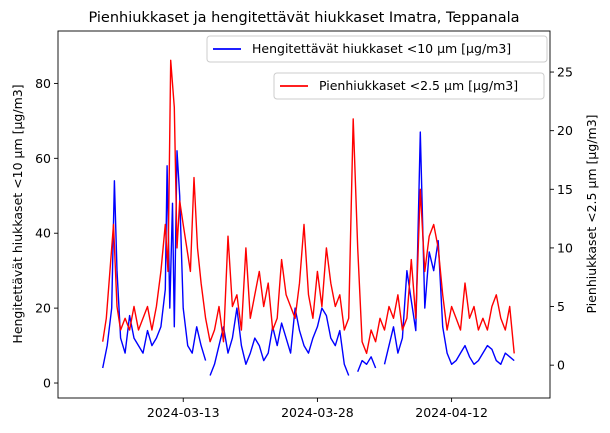 This screenshot has height=433, width=610. Describe the element at coordinates (47, 383) in the screenshot. I see `left-tick-label-0: 0` at that location.